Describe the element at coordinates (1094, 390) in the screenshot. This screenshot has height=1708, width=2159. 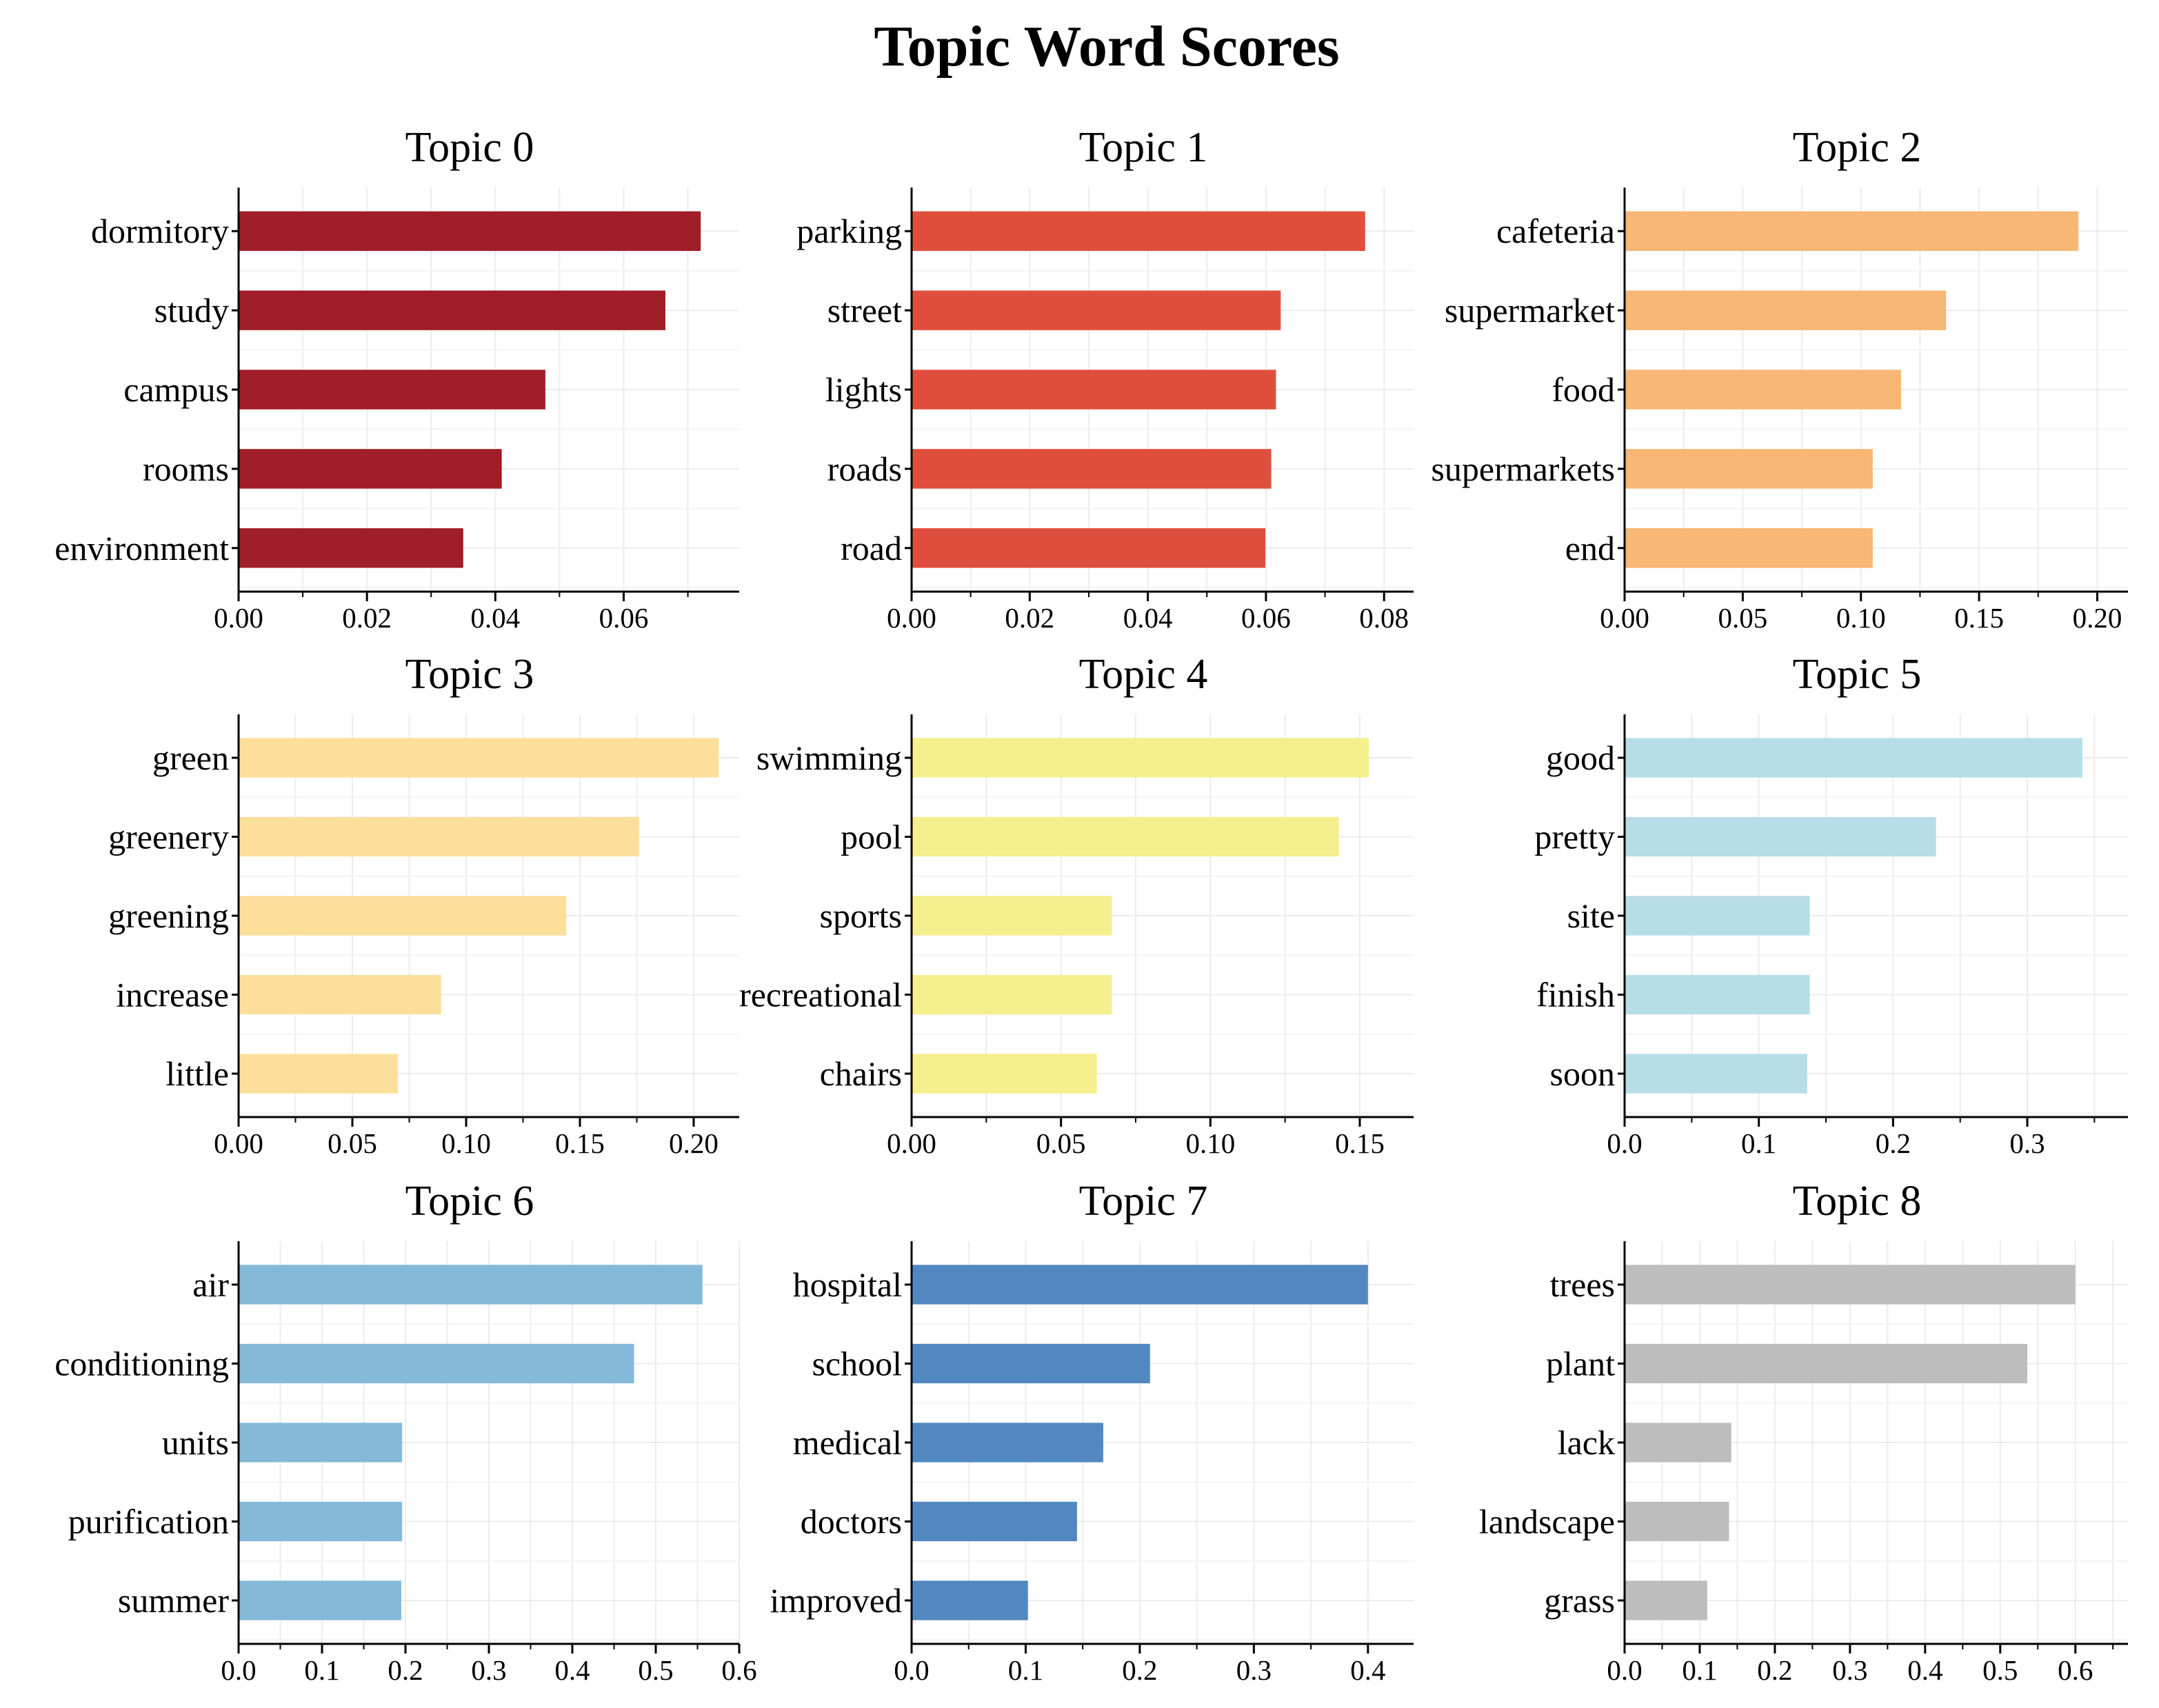
I see `bar-lights` at that location.